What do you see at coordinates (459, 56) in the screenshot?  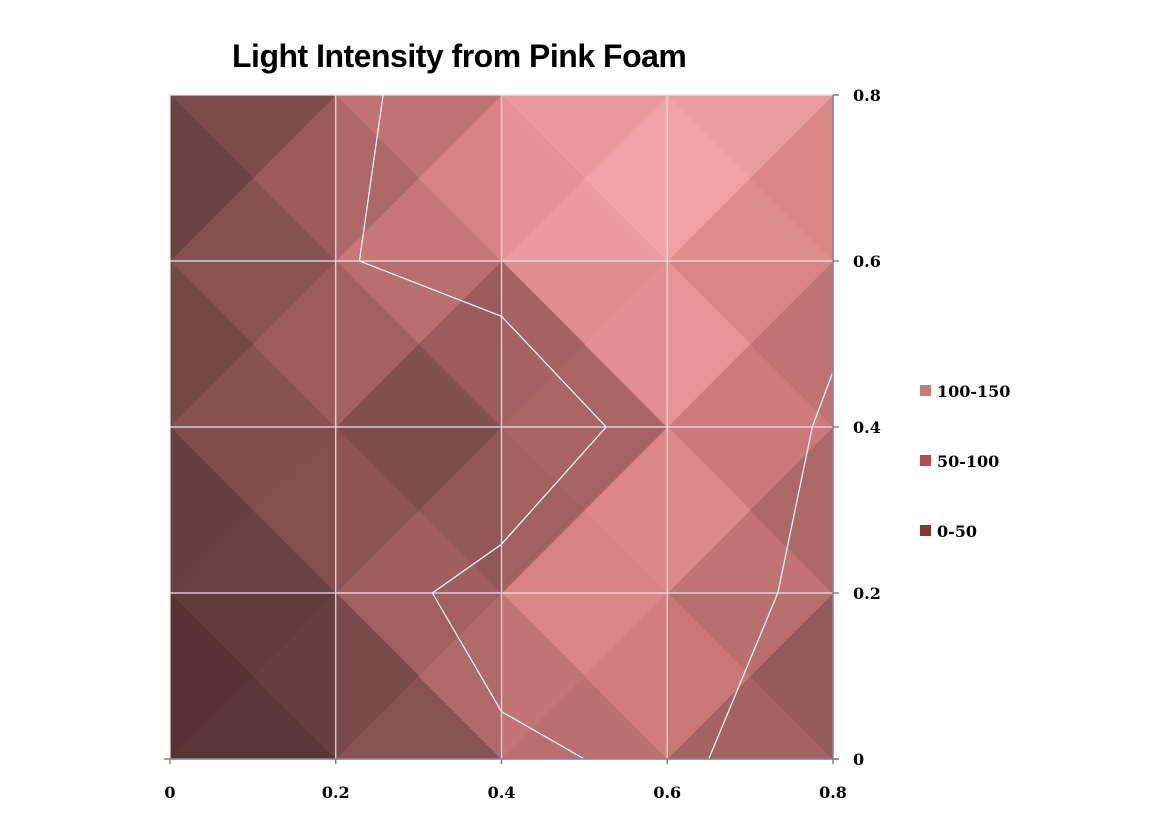 I see `chart-title: Light Intensity from Pink Foam` at bounding box center [459, 56].